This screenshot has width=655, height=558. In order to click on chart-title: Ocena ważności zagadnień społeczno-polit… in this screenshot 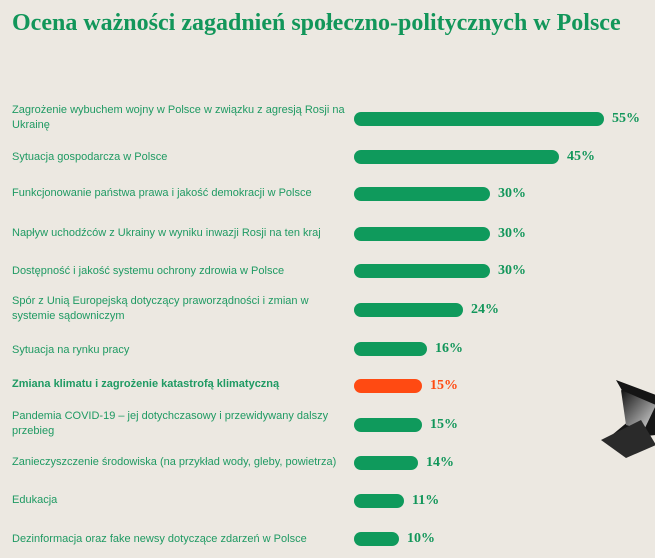, I will do `click(316, 23)`.